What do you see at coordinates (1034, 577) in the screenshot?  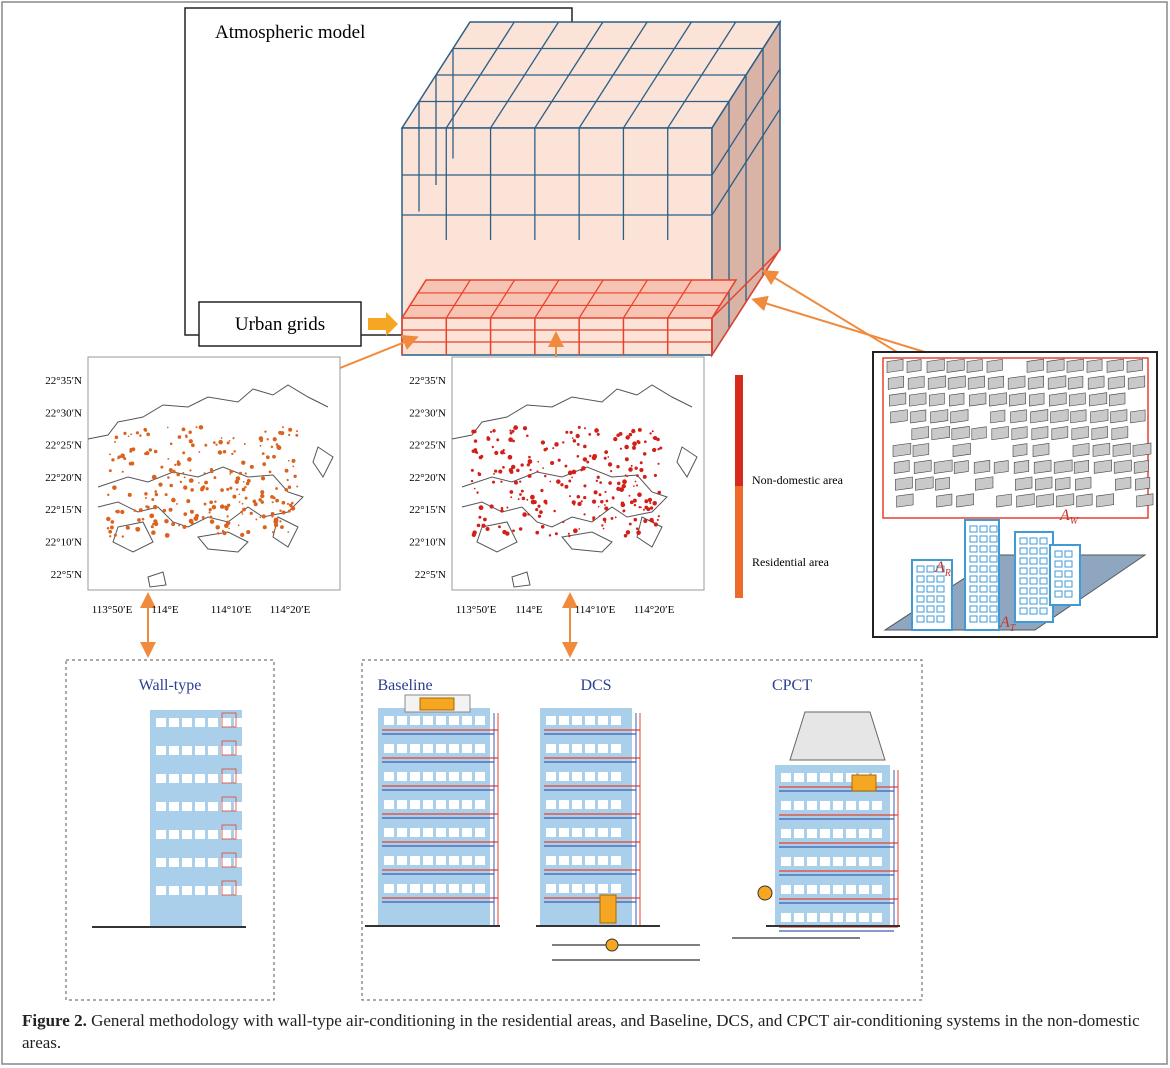 I see `tower` at bounding box center [1034, 577].